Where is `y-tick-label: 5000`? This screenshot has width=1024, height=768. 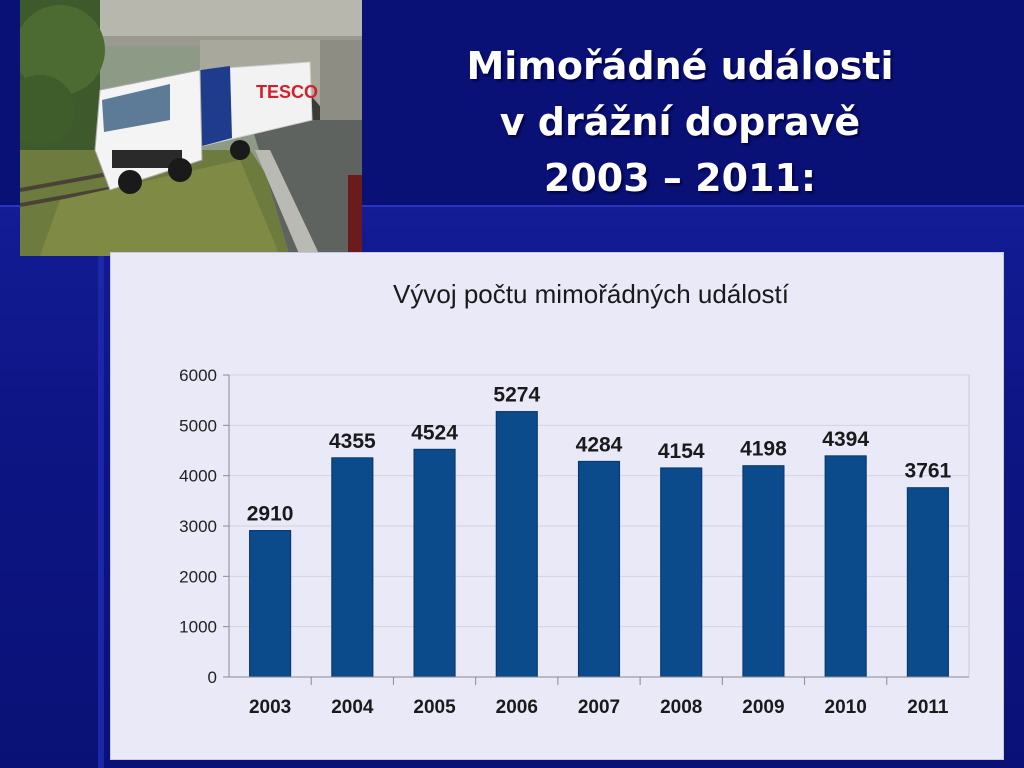 y-tick-label: 5000 is located at coordinates (198, 425).